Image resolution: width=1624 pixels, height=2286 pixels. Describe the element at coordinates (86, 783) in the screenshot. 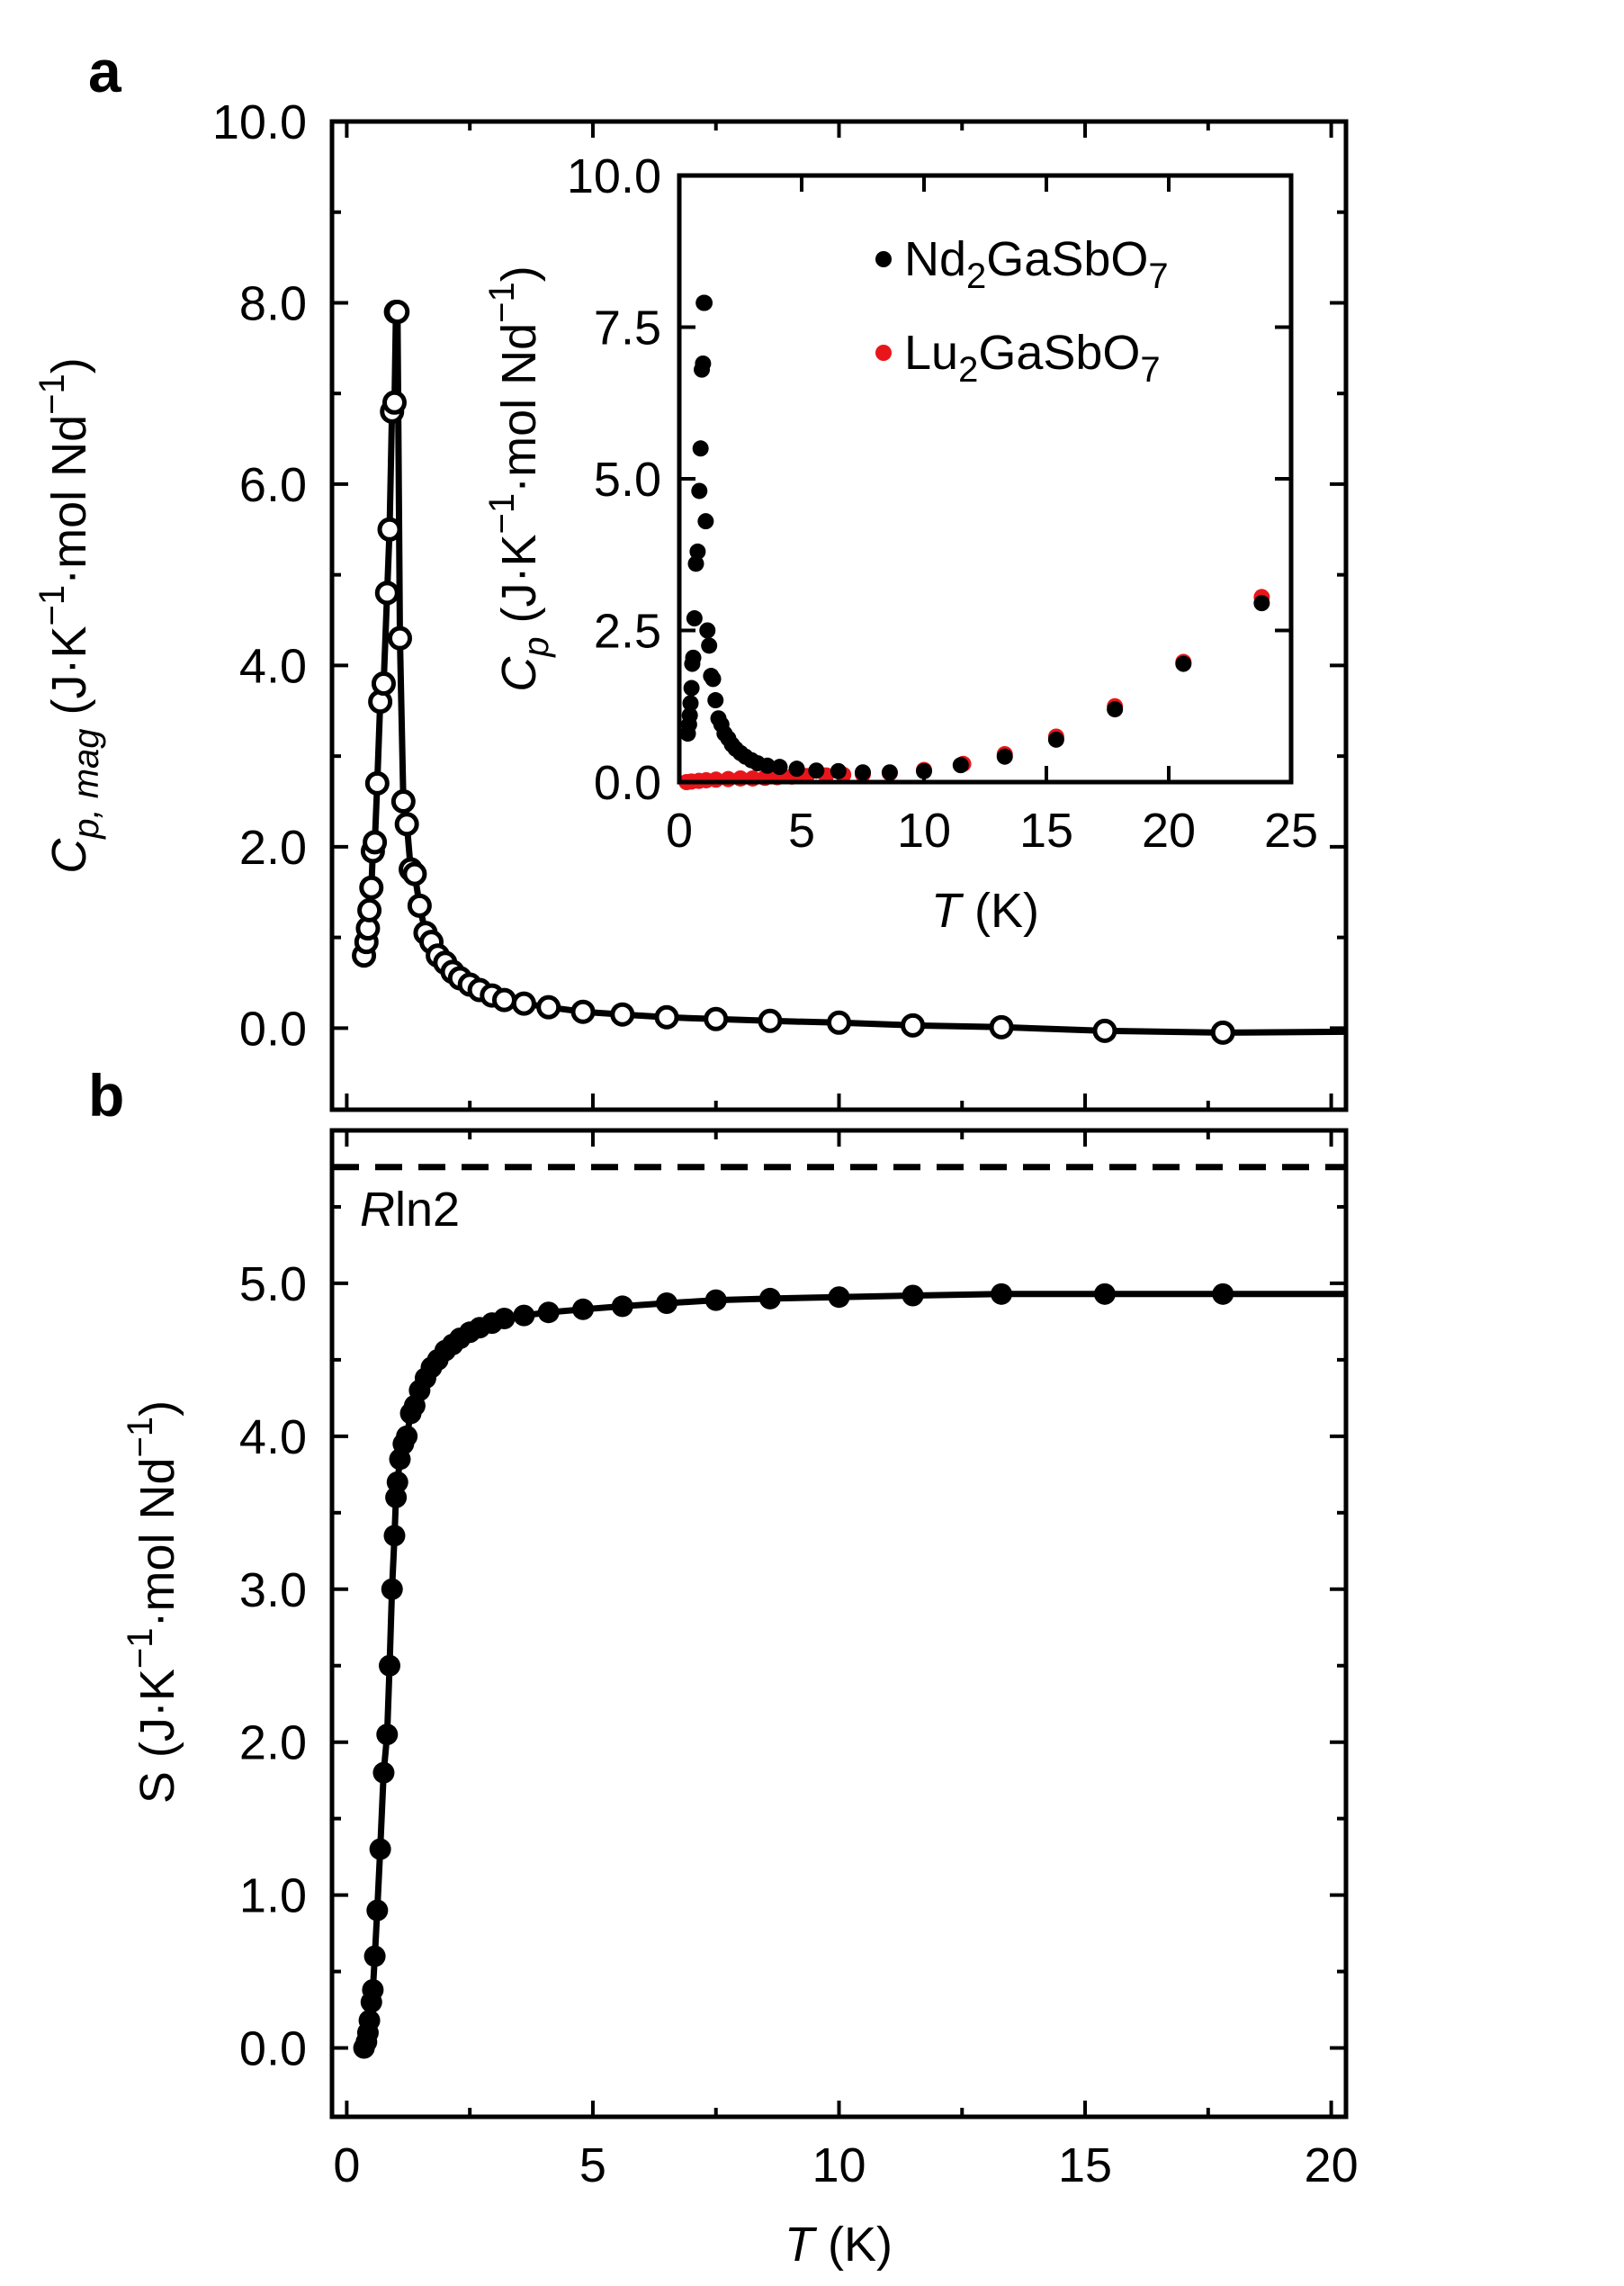

I see `panel-a-ylabel-subscript: p, mag` at that location.